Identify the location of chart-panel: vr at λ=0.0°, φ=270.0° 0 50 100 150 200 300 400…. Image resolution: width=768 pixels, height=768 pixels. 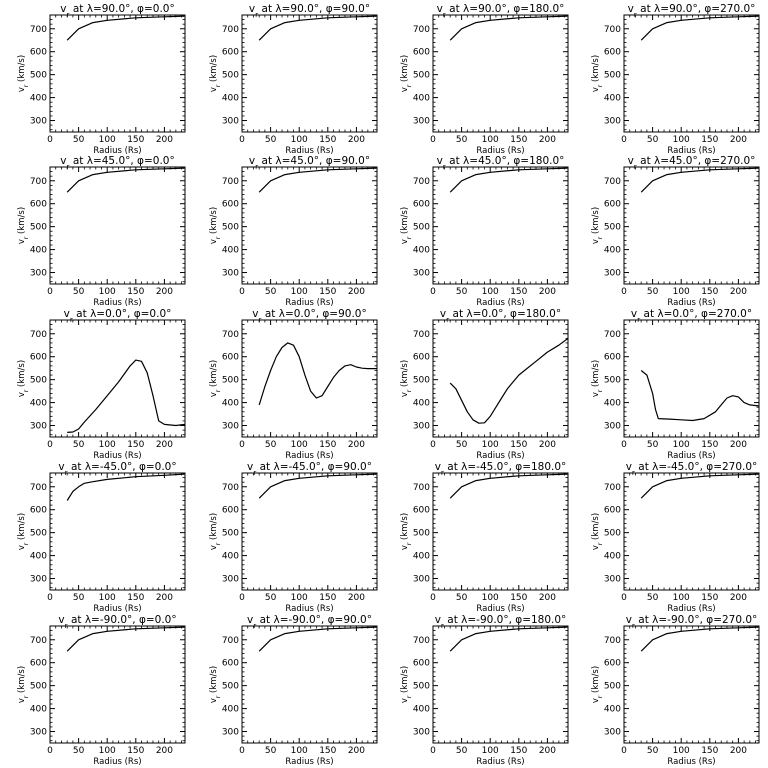
(675, 384).